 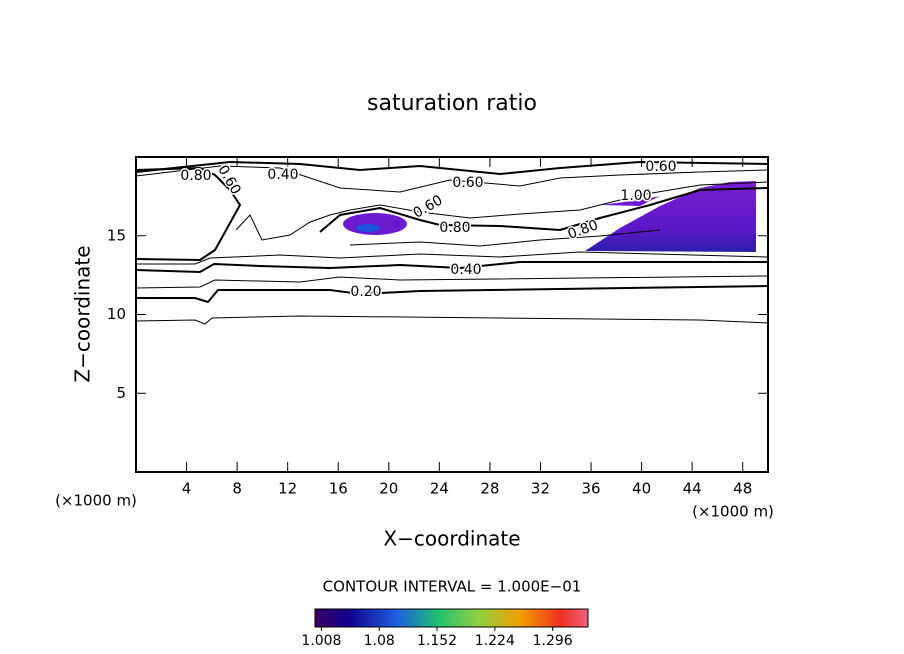 What do you see at coordinates (692, 489) in the screenshot?
I see `x-tick-label: 44` at bounding box center [692, 489].